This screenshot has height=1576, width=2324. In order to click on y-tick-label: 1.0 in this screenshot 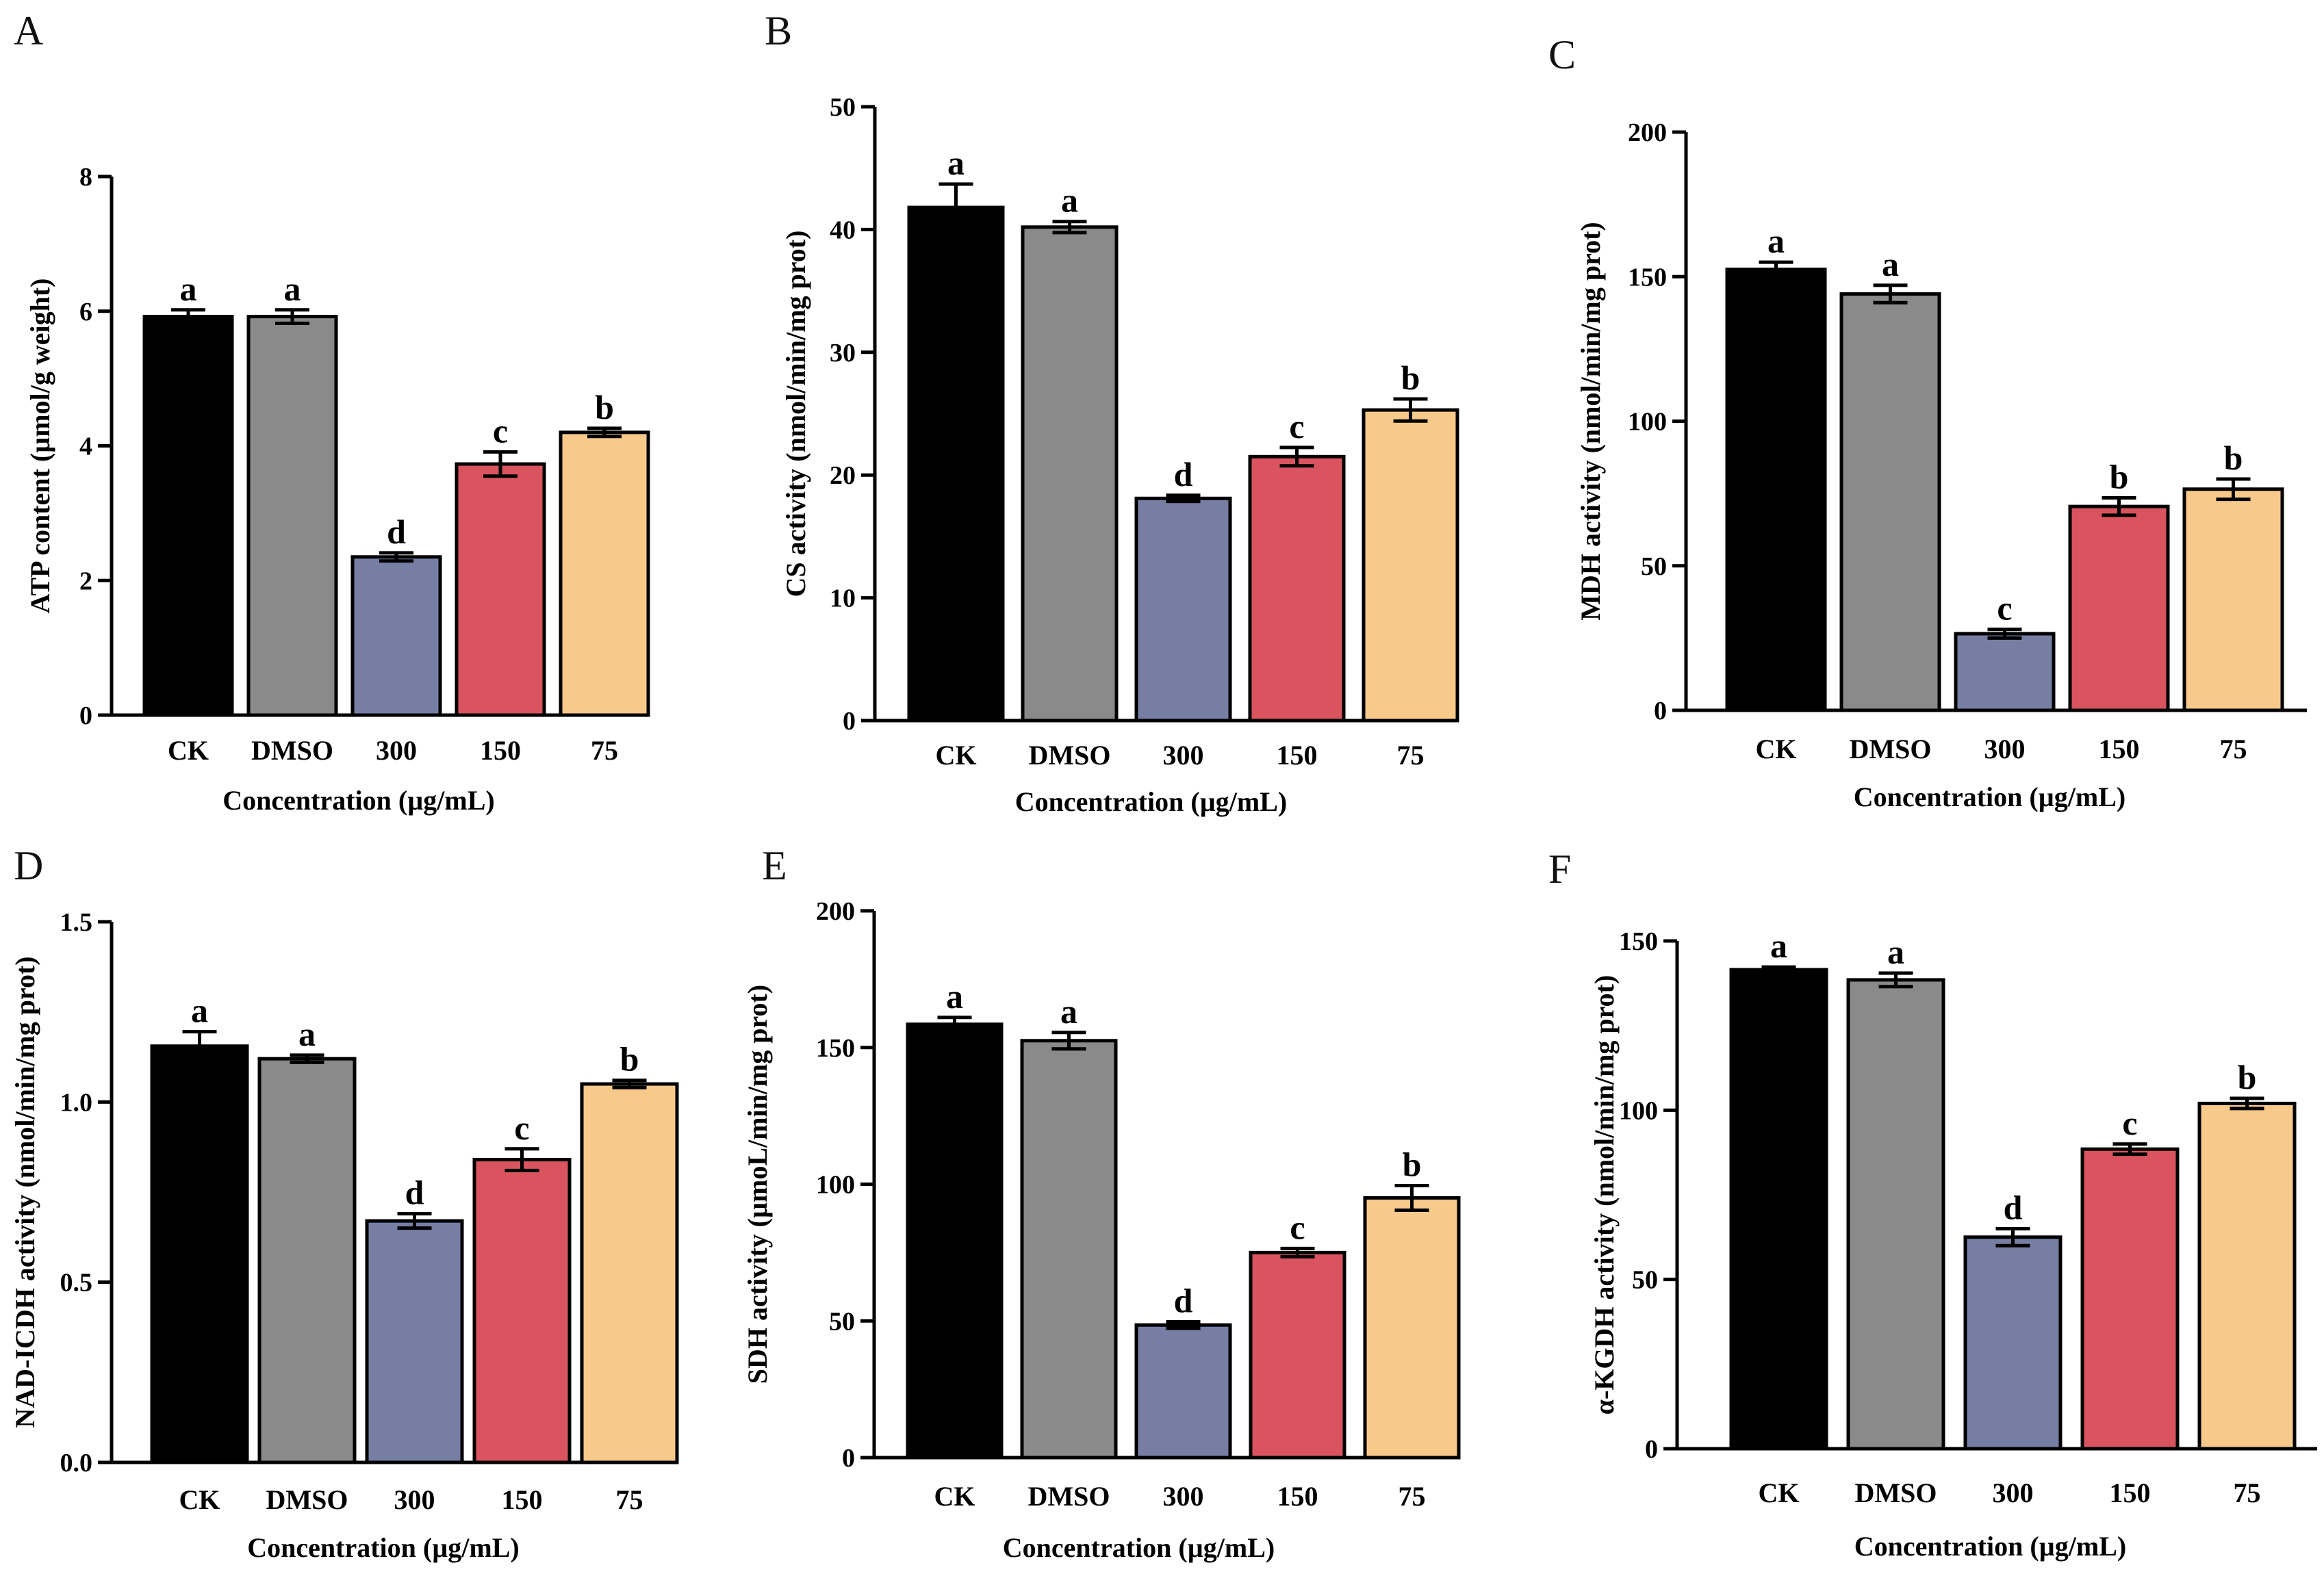, I will do `click(76, 1102)`.